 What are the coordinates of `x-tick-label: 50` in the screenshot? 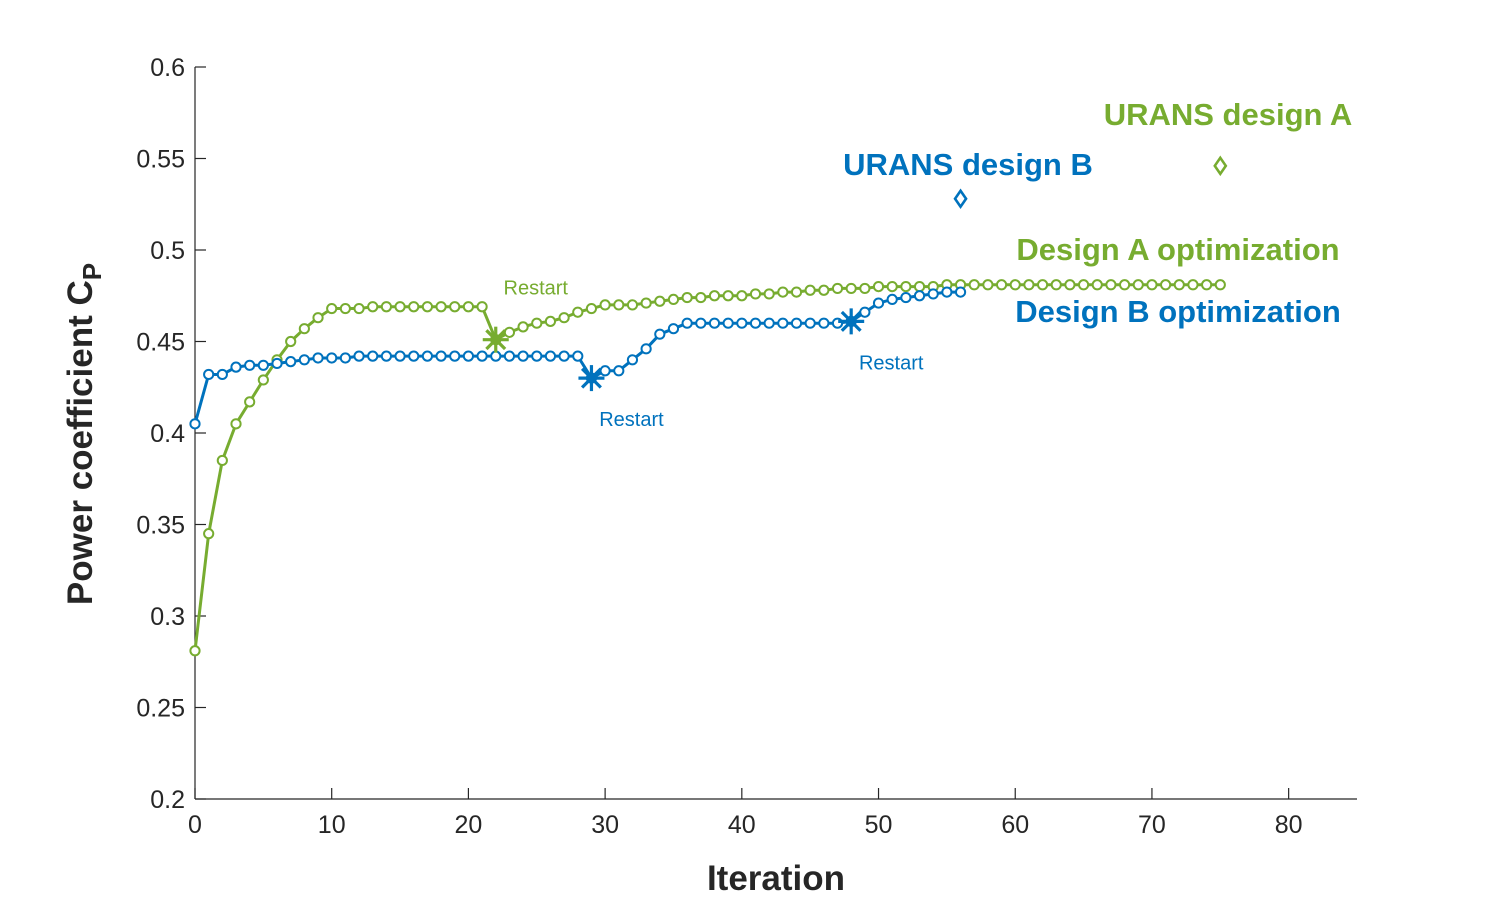 It's located at (879, 825).